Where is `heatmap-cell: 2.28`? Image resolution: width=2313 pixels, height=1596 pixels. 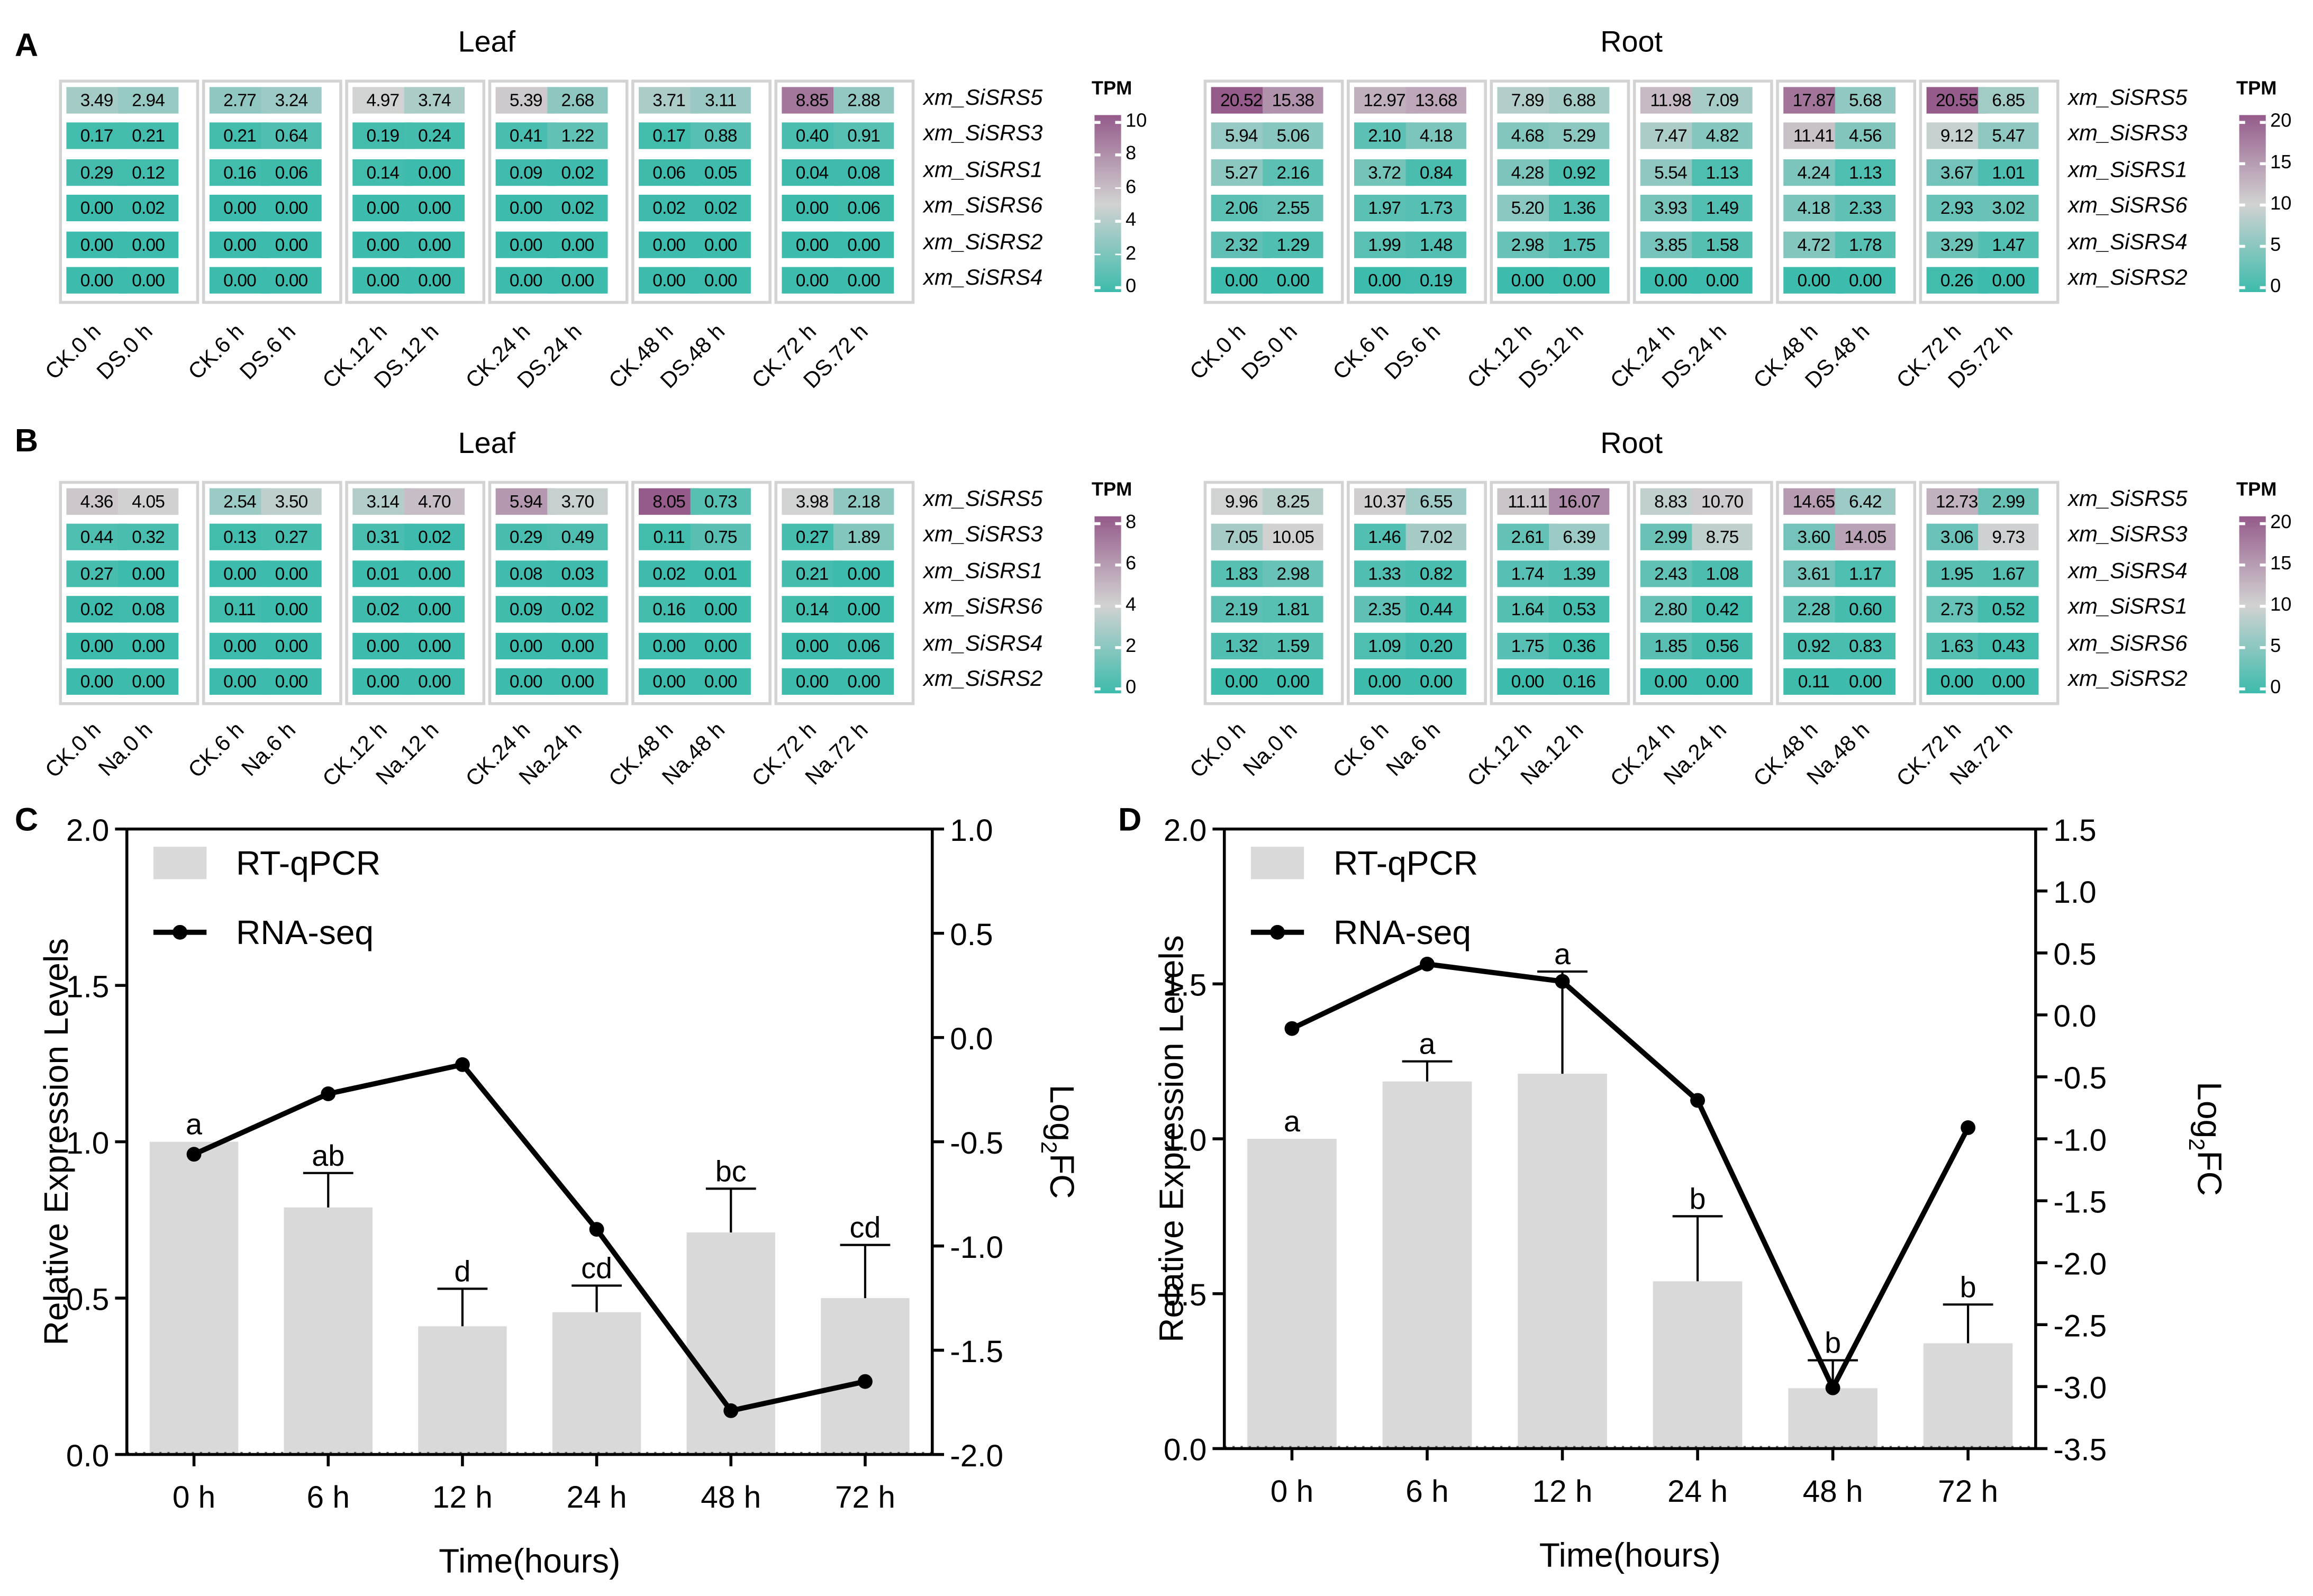 heatmap-cell: 2.28 is located at coordinates (1814, 609).